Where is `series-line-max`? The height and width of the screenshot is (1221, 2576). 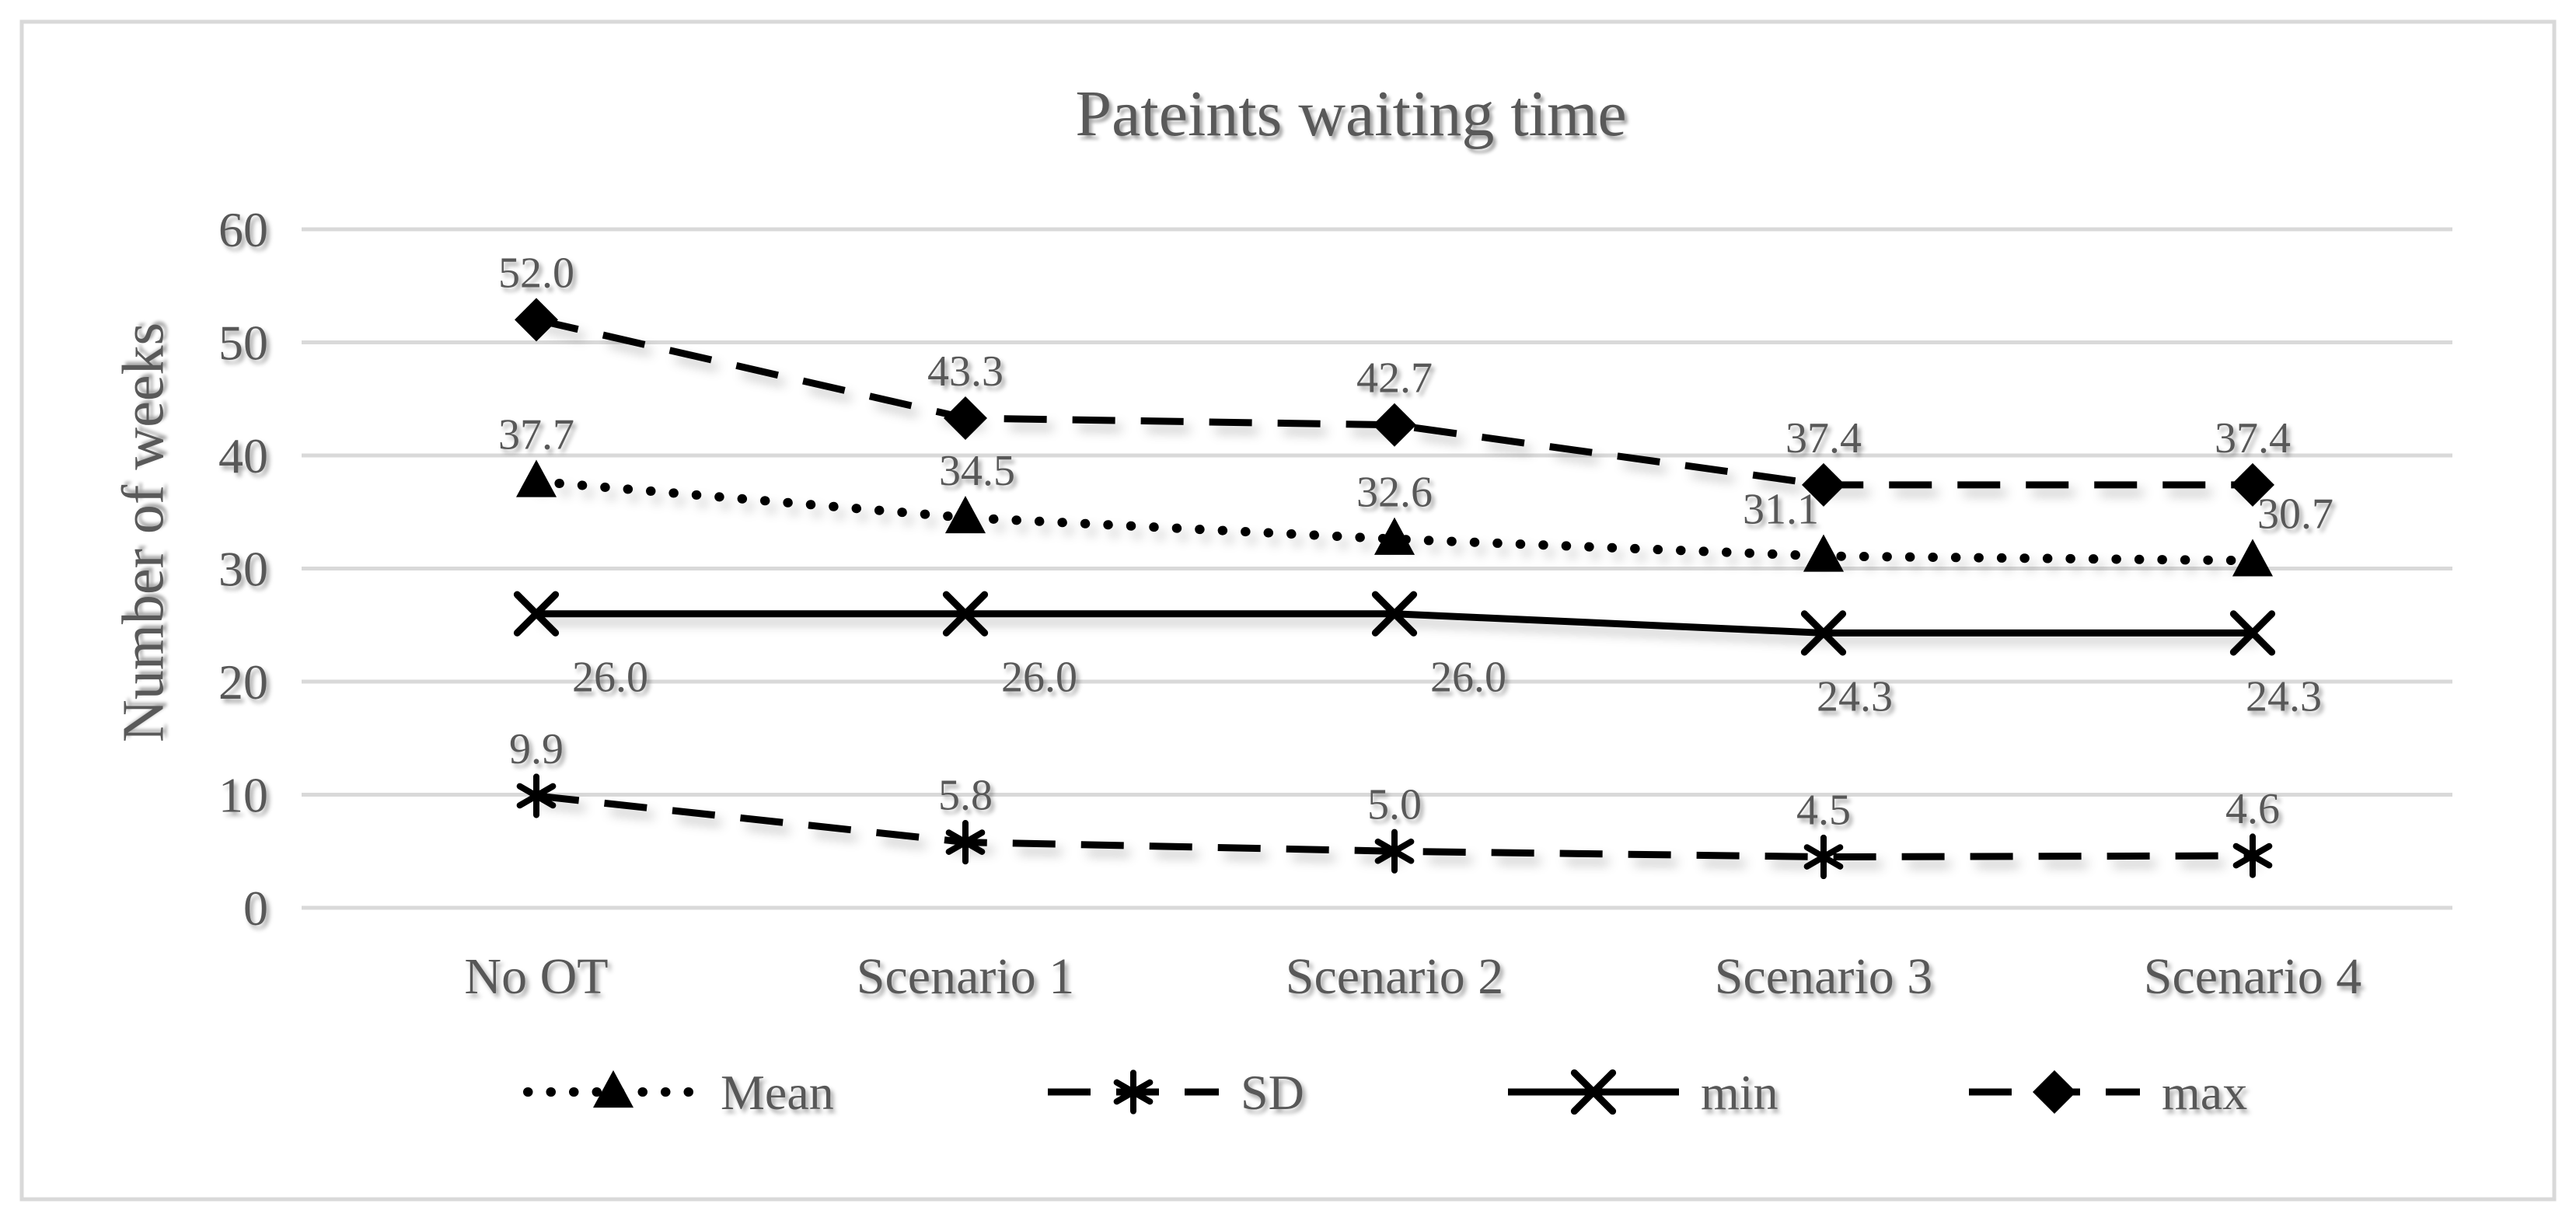 series-line-max is located at coordinates (1394, 402).